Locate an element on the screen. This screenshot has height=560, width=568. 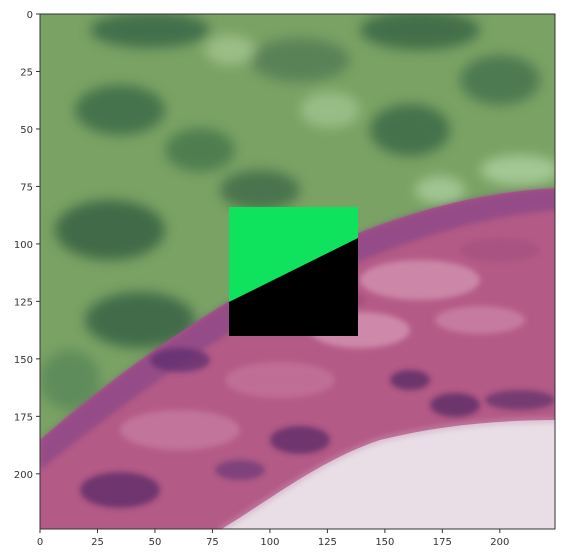
x-tick-label: 25 is located at coordinates (97, 542).